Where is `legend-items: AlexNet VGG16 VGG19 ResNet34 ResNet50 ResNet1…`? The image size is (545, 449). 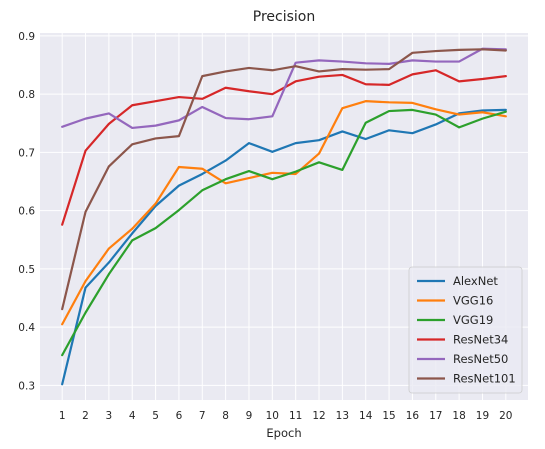 legend-items: AlexNet VGG16 VGG19 ResNet34 ResNet50 ResNet1… is located at coordinates (466, 330).